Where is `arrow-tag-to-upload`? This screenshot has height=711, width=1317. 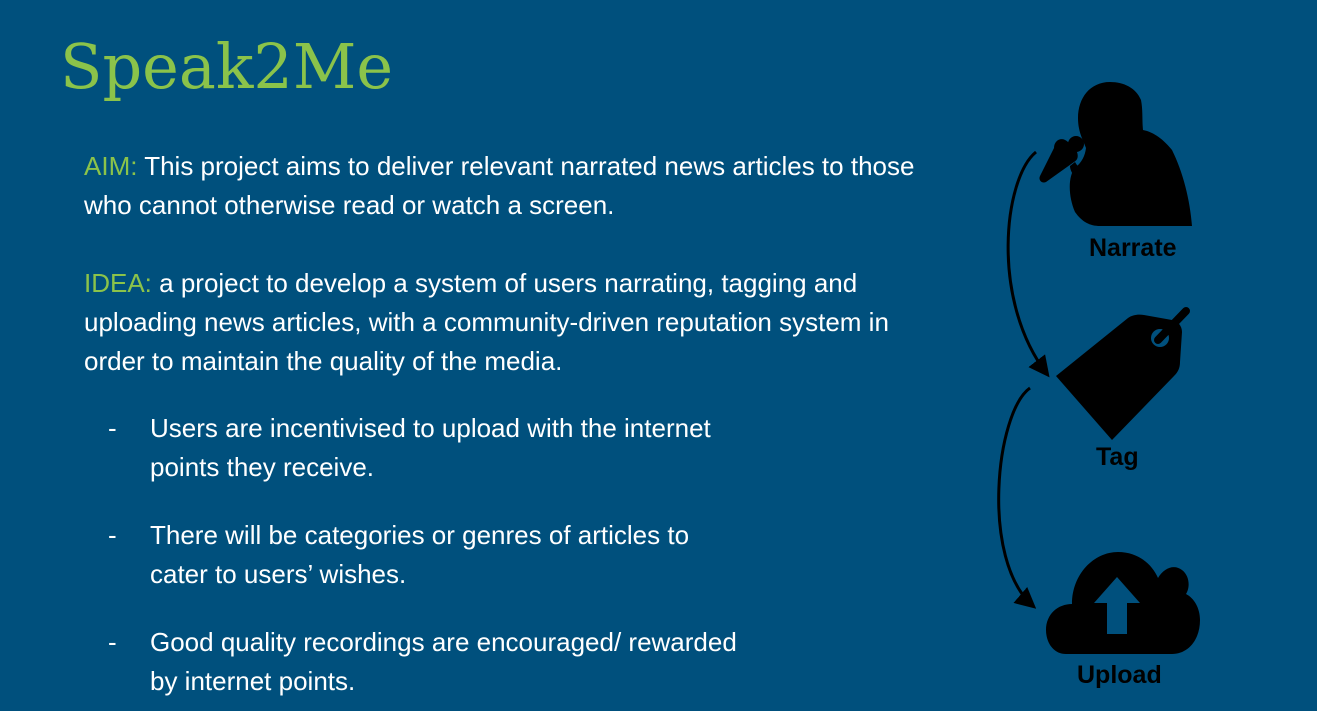 arrow-tag-to-upload is located at coordinates (1017, 497).